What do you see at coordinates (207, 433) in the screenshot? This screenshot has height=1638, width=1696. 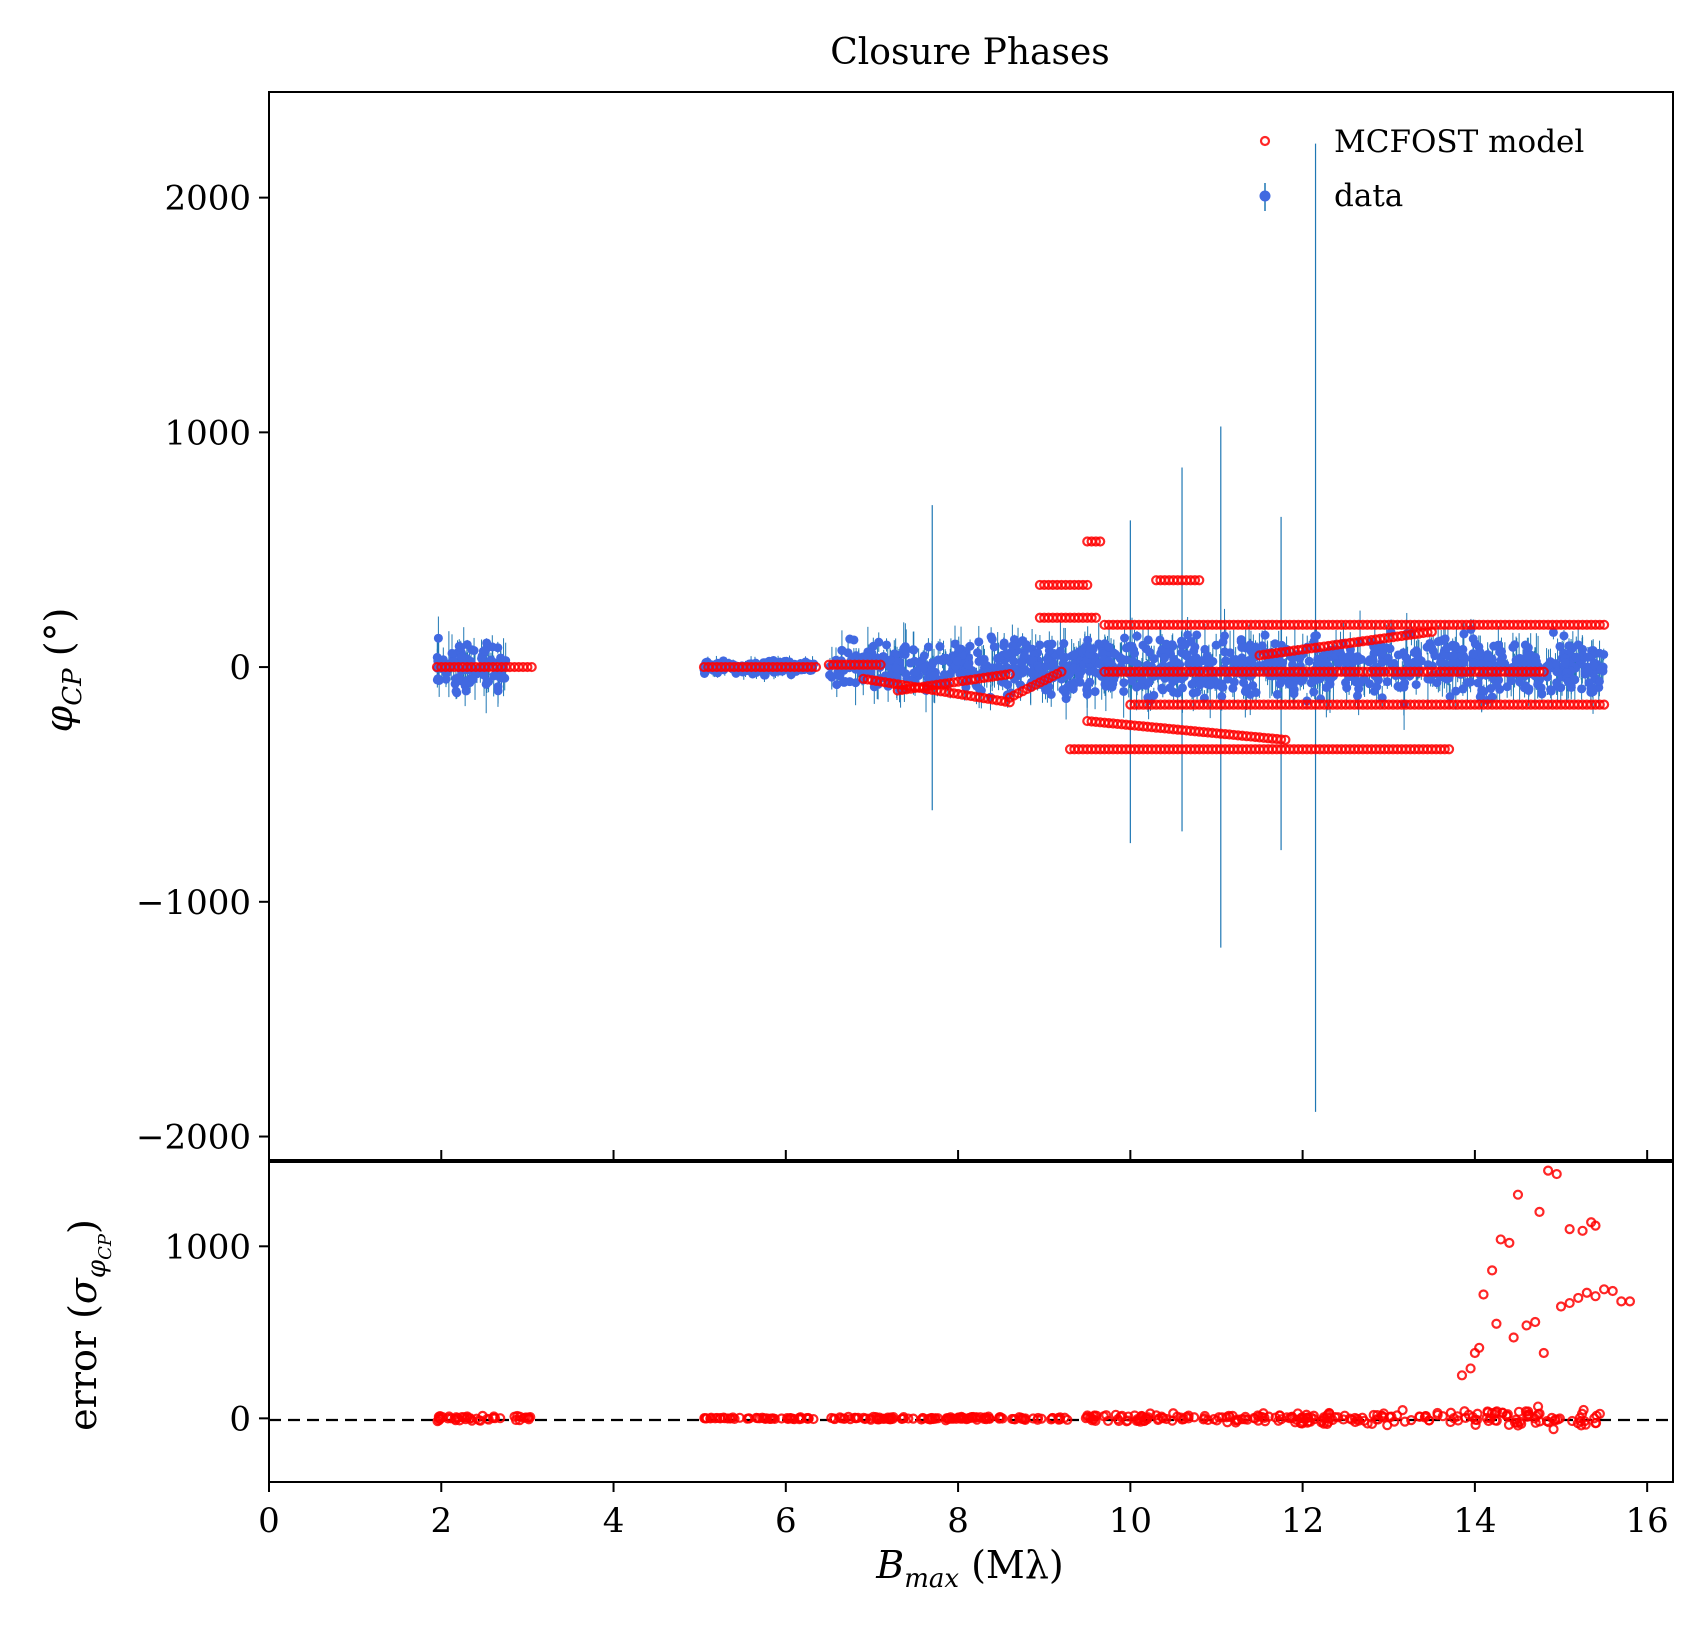 I see `top-y-tick-label: 1000` at bounding box center [207, 433].